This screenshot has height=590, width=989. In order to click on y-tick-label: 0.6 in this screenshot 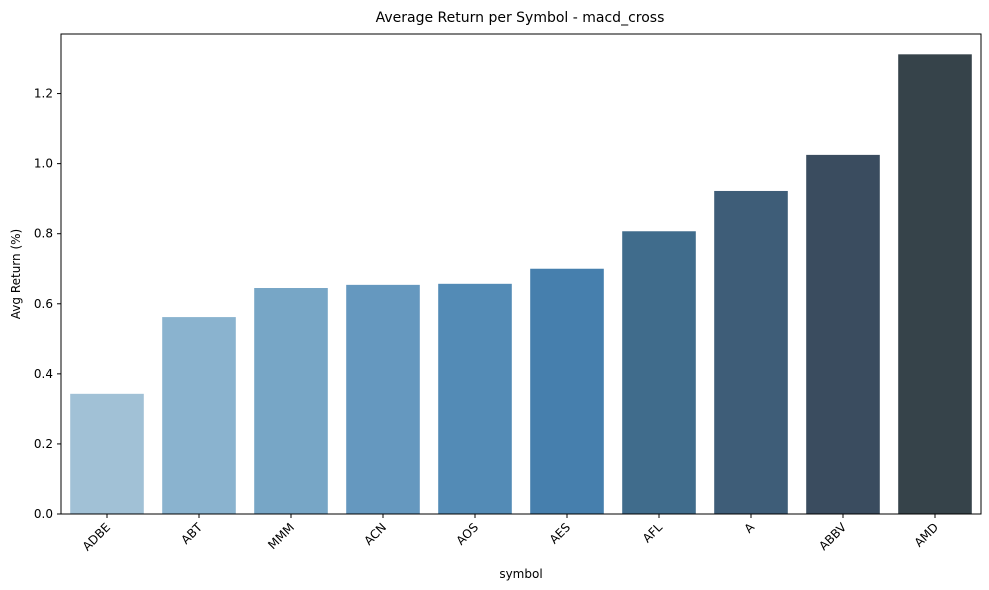, I will do `click(43, 304)`.